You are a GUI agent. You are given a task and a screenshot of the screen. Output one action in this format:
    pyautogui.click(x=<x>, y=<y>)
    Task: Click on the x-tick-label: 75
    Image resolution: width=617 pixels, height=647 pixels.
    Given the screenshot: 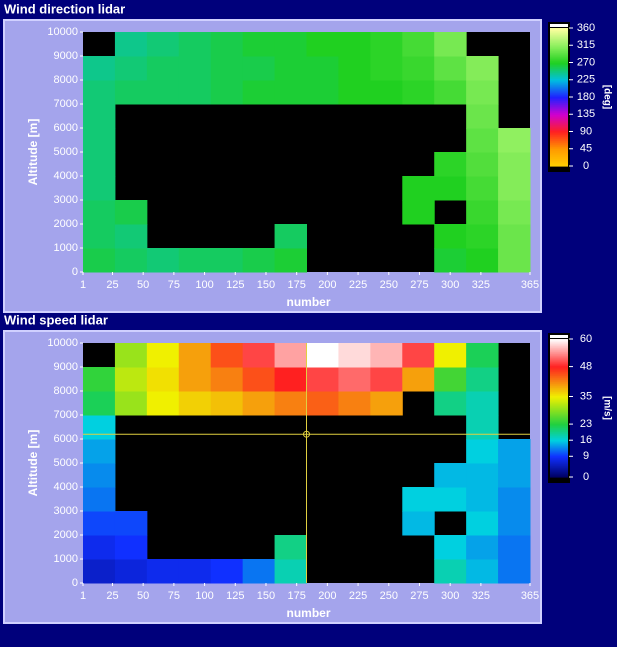 What is the action you would take?
    pyautogui.click(x=174, y=596)
    